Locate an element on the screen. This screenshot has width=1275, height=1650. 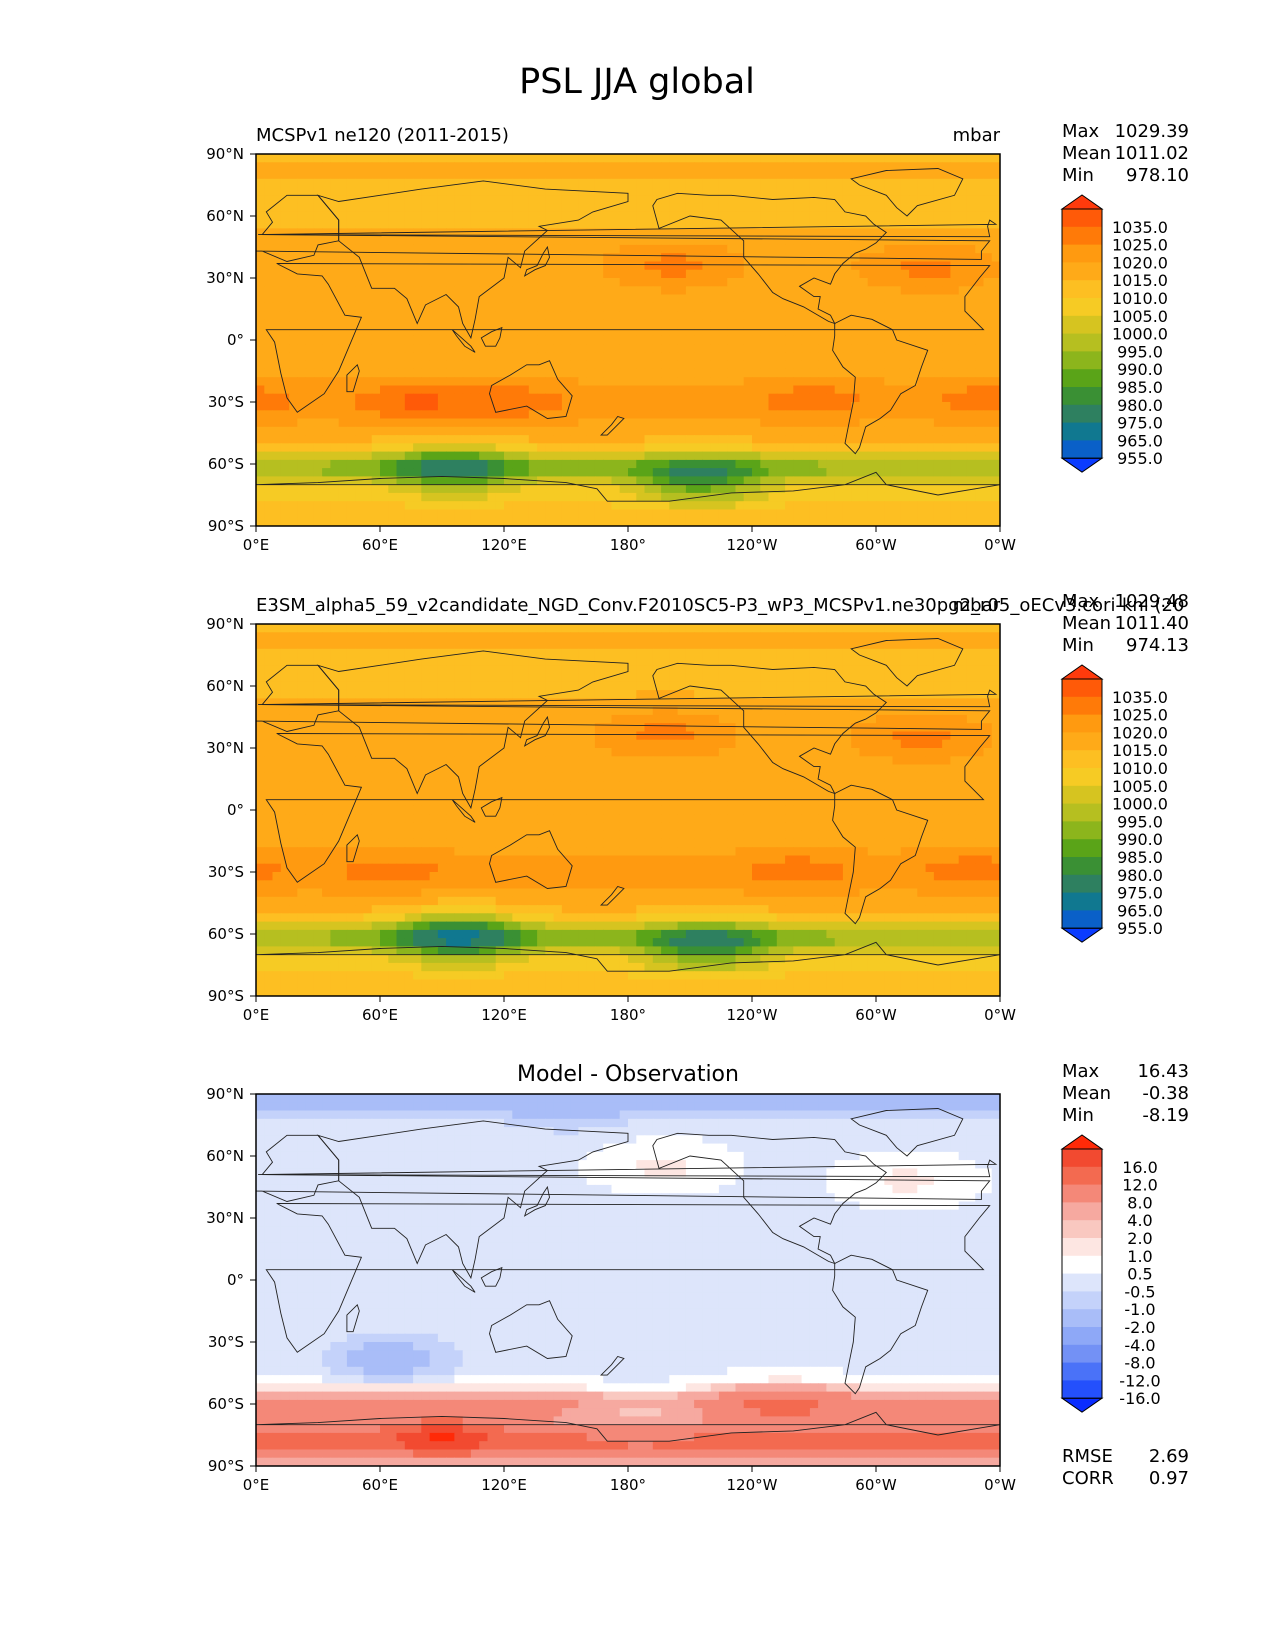
colorbar-tick-label: 1000.0 is located at coordinates (1140, 334).